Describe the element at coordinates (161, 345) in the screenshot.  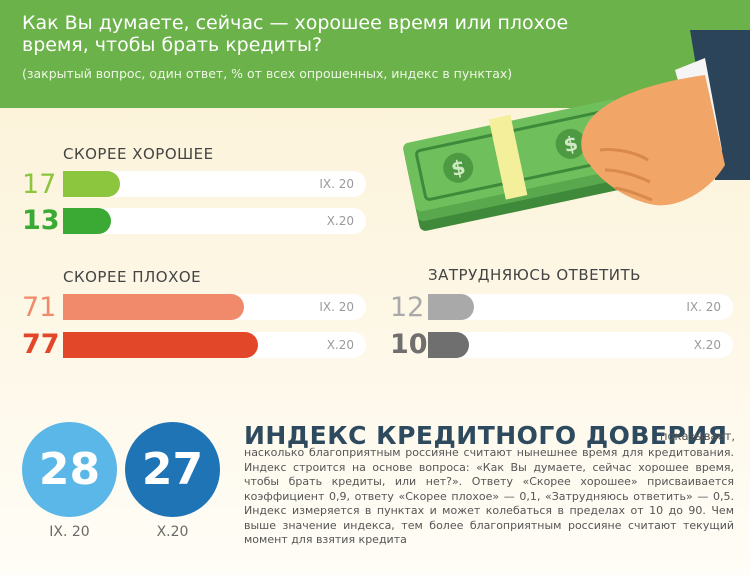
I see `bad-bar-fill-oct` at that location.